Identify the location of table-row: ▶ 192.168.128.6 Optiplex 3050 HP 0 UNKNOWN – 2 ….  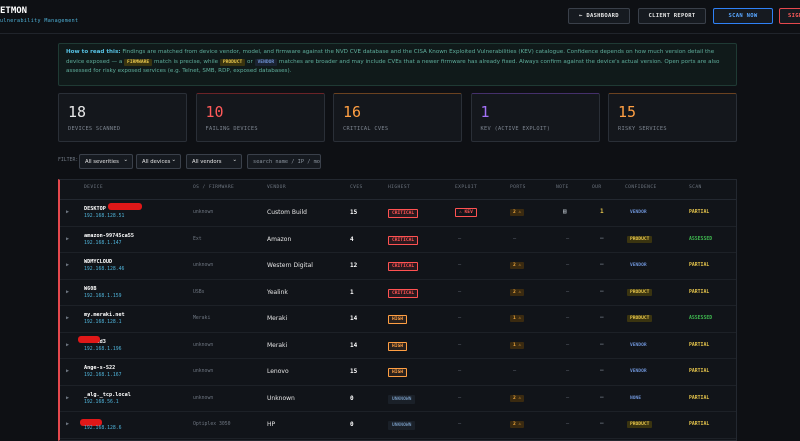
(398, 425).